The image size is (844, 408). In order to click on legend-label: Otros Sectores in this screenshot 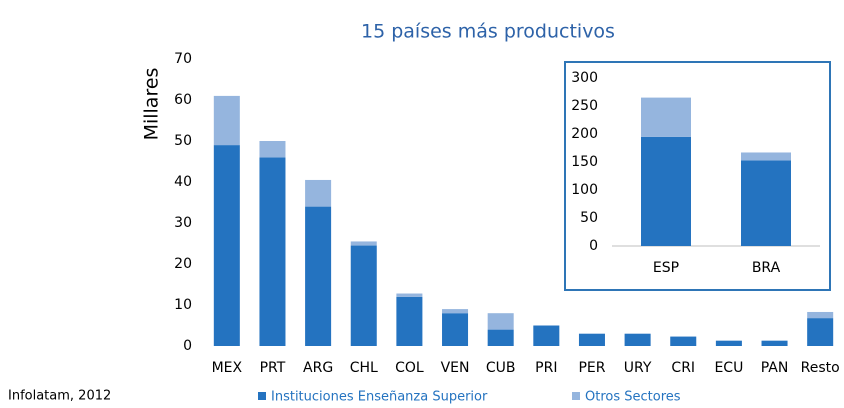, I will do `click(633, 397)`.